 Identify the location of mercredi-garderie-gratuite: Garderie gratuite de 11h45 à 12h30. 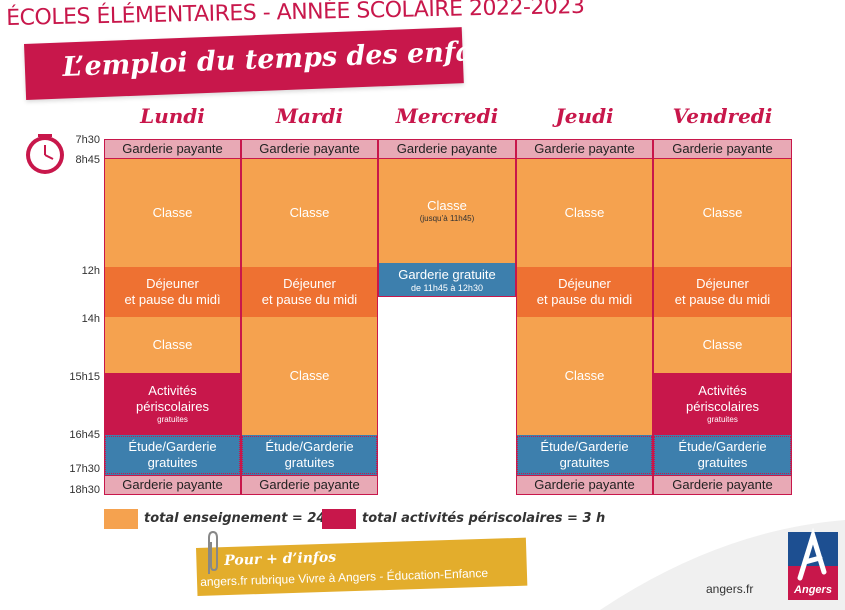
(447, 280).